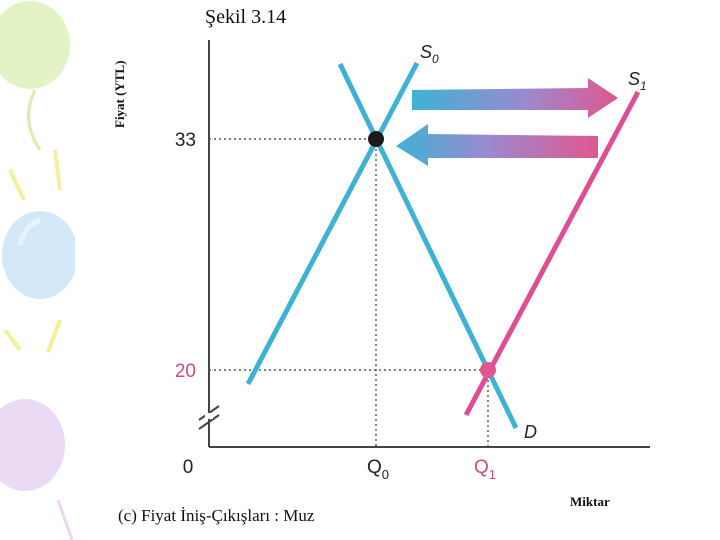 The image size is (720, 540). I want to click on axis-break-mark, so click(209, 417).